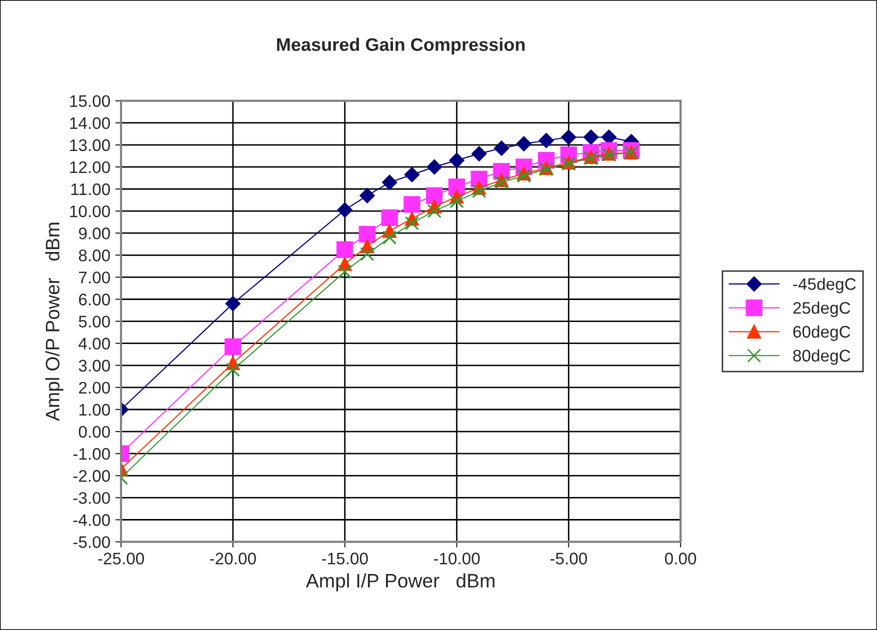  I want to click on legend-label: 80degC, so click(821, 357).